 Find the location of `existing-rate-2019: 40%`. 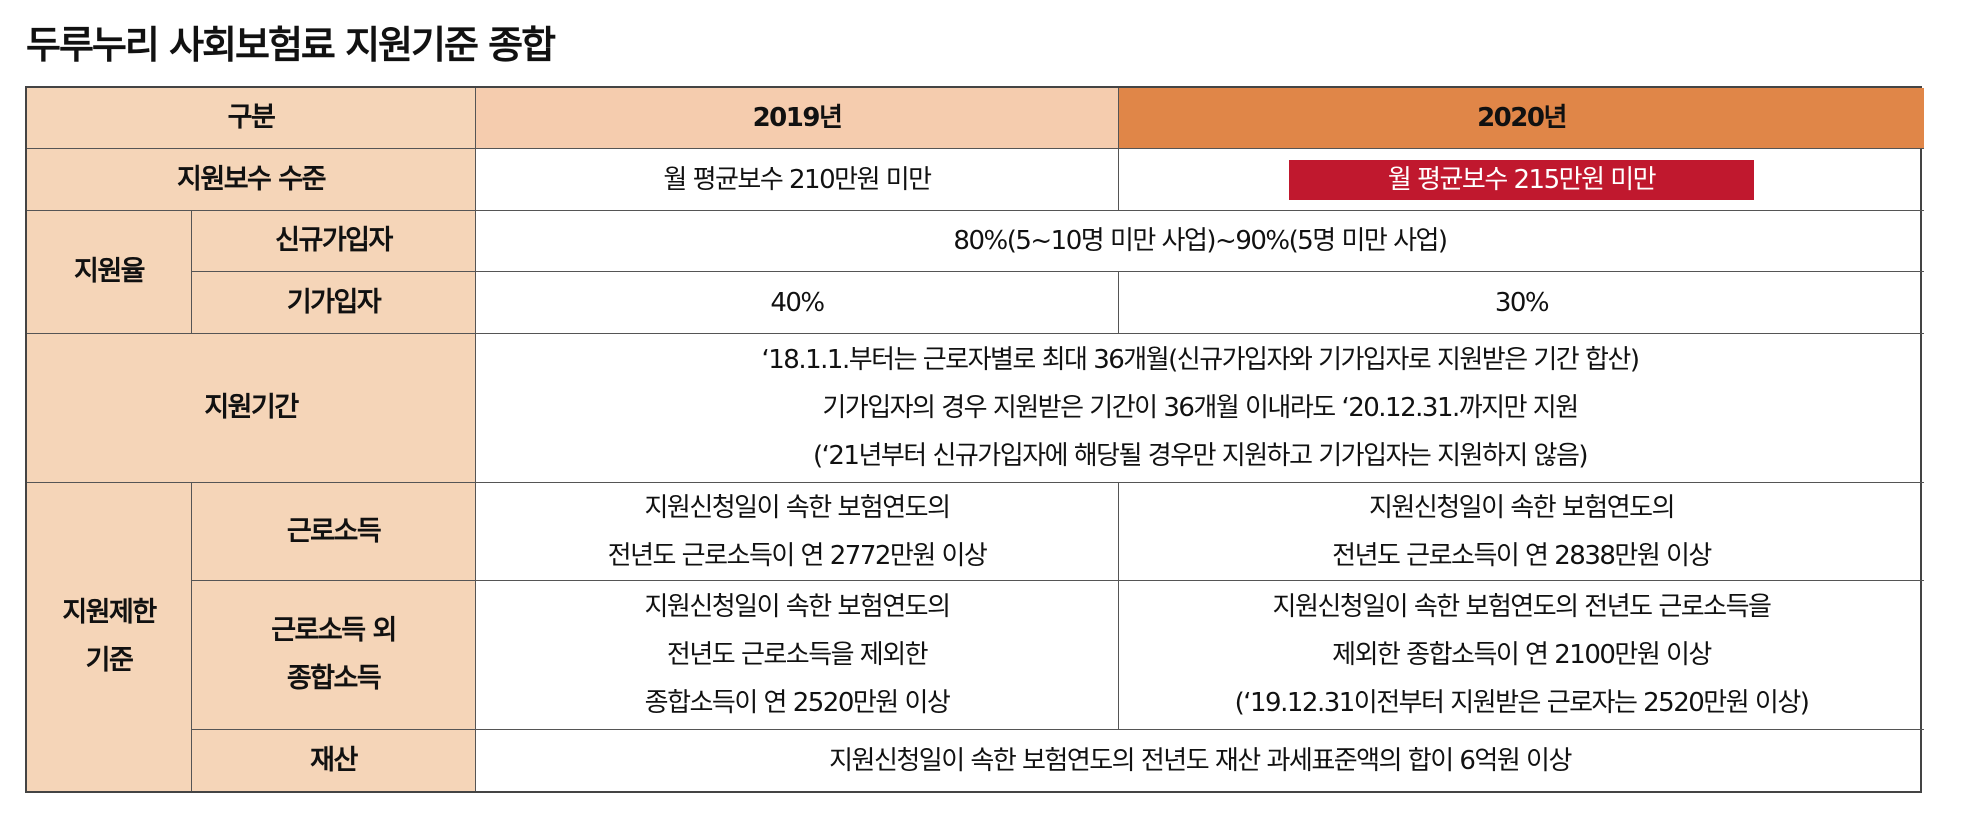

existing-rate-2019: 40% is located at coordinates (797, 303).